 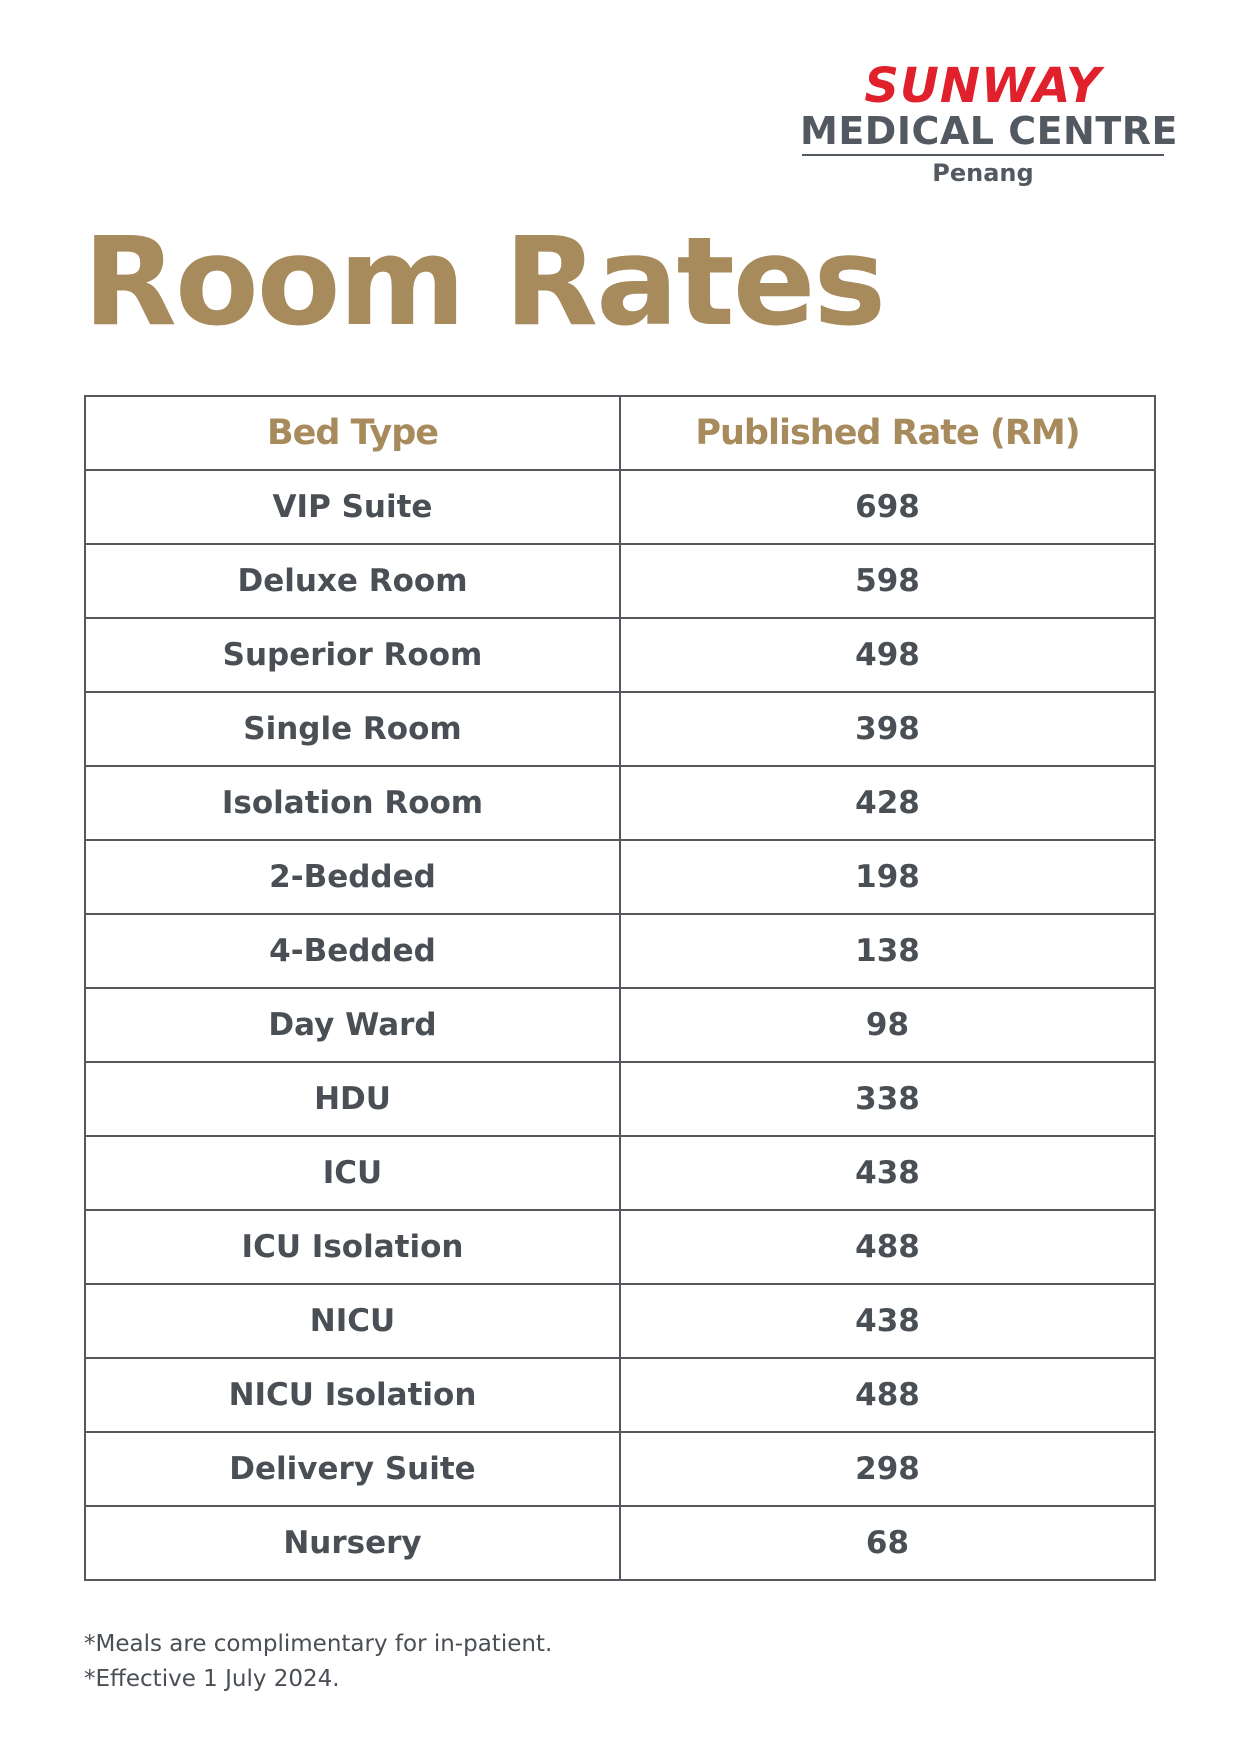 I want to click on table-row: NICU 438, so click(x=620, y=1321).